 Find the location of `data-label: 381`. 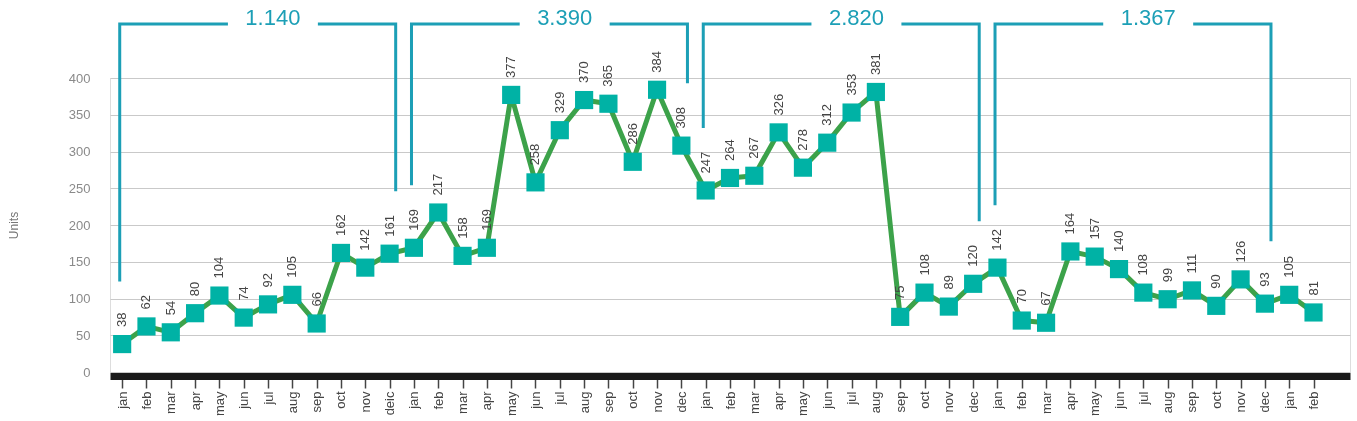

data-label: 381 is located at coordinates (875, 64).